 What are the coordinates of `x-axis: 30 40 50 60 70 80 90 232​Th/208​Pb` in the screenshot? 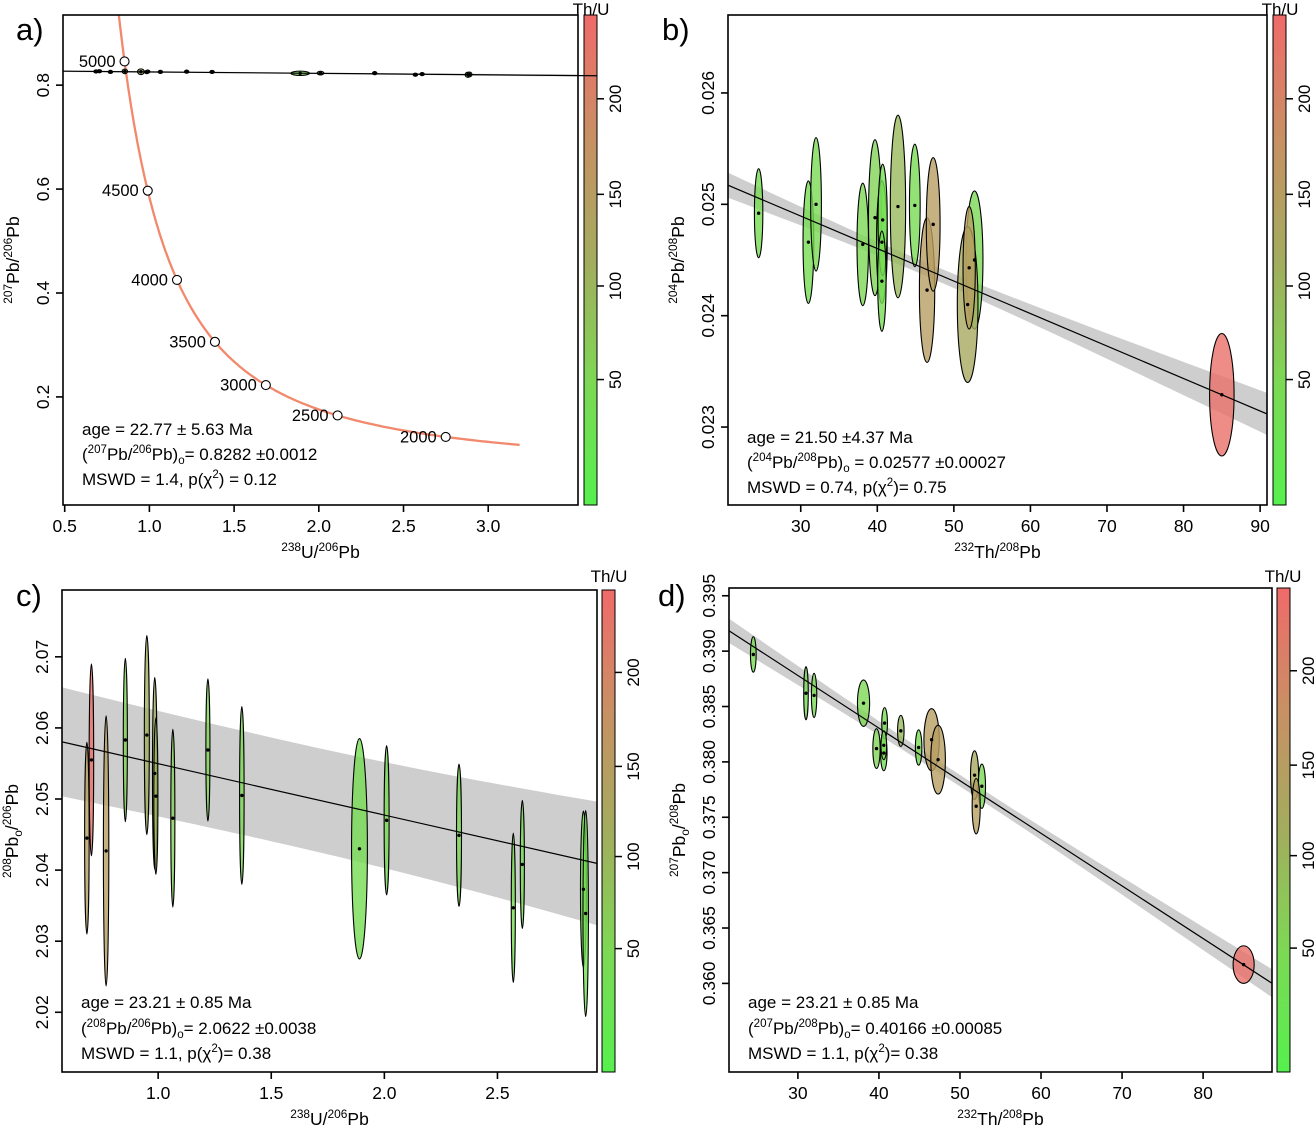 It's located at (1030, 533).